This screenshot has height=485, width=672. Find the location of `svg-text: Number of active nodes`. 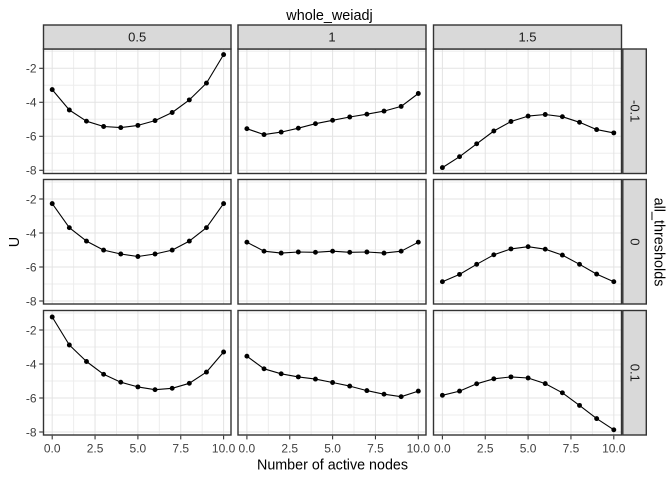

svg-text: Number of active nodes is located at coordinates (332, 466).